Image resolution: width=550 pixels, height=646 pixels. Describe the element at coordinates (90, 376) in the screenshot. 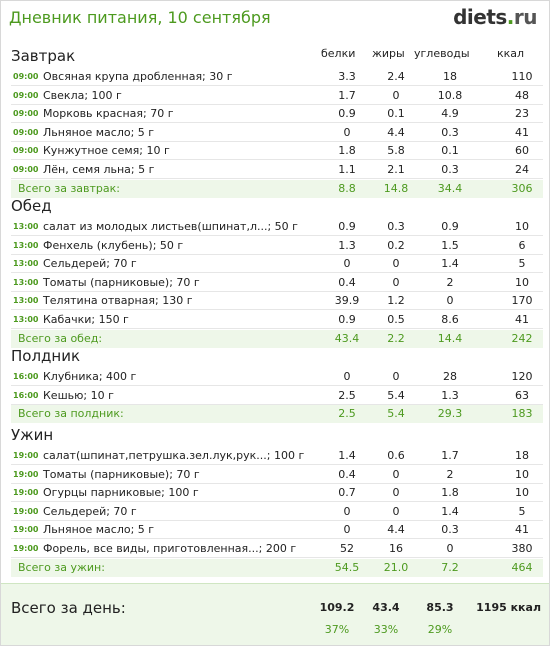

I see `food-name: Клубника; 400 г` at that location.